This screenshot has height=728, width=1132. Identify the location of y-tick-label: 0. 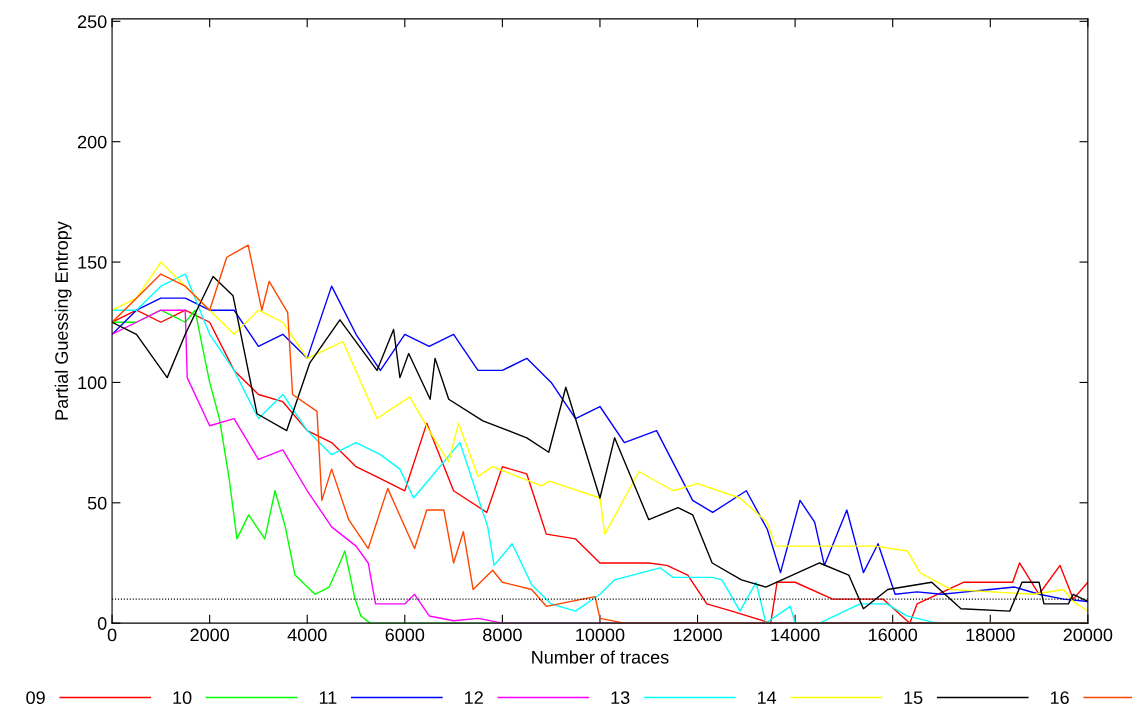
(102, 623).